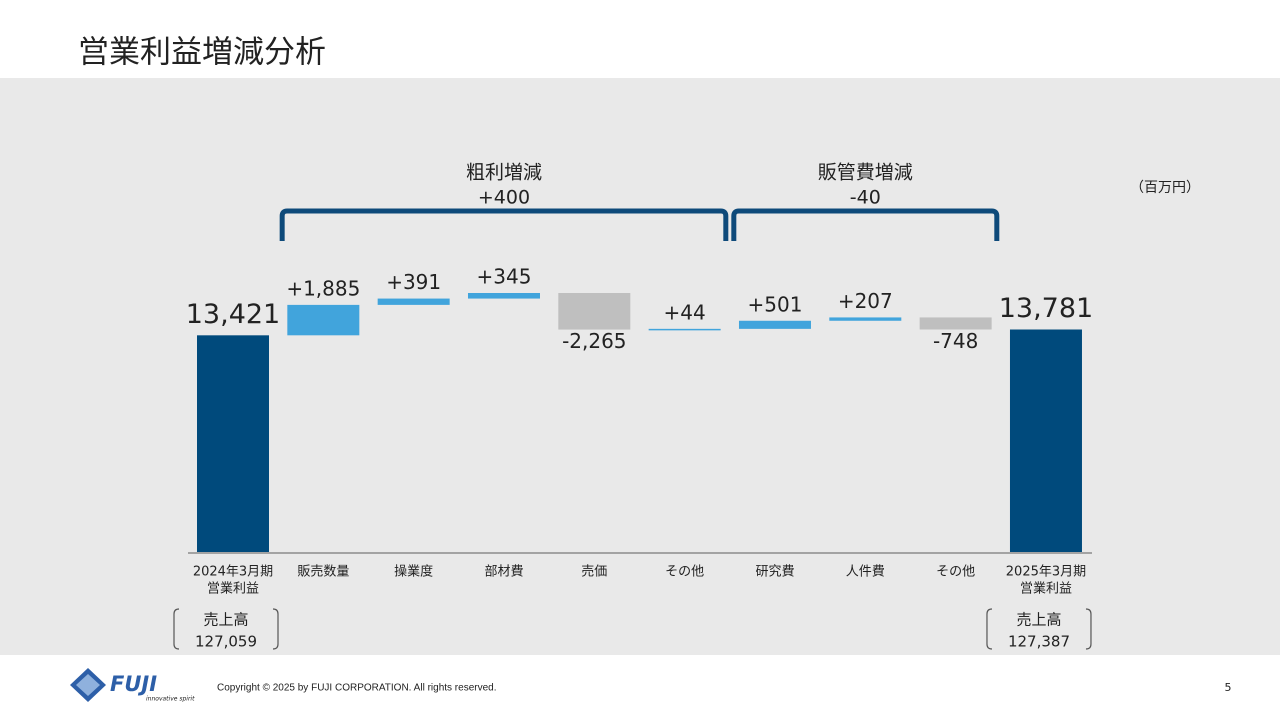  I want to click on page-number: 5, so click(1228, 687).